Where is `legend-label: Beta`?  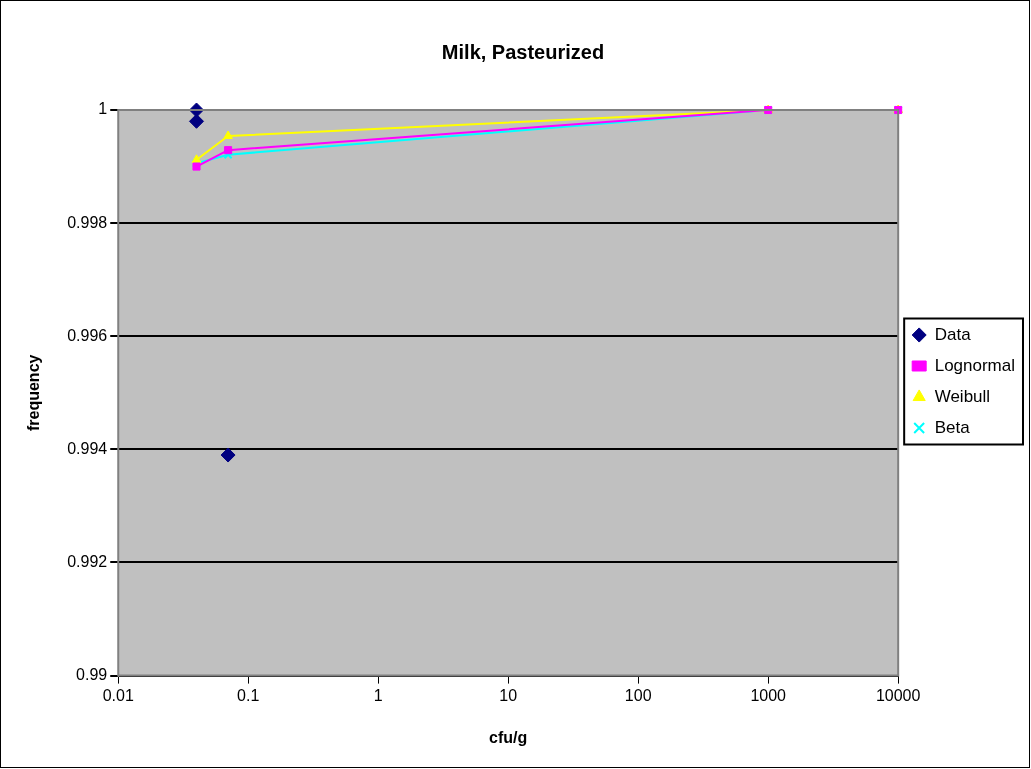 legend-label: Beta is located at coordinates (952, 427).